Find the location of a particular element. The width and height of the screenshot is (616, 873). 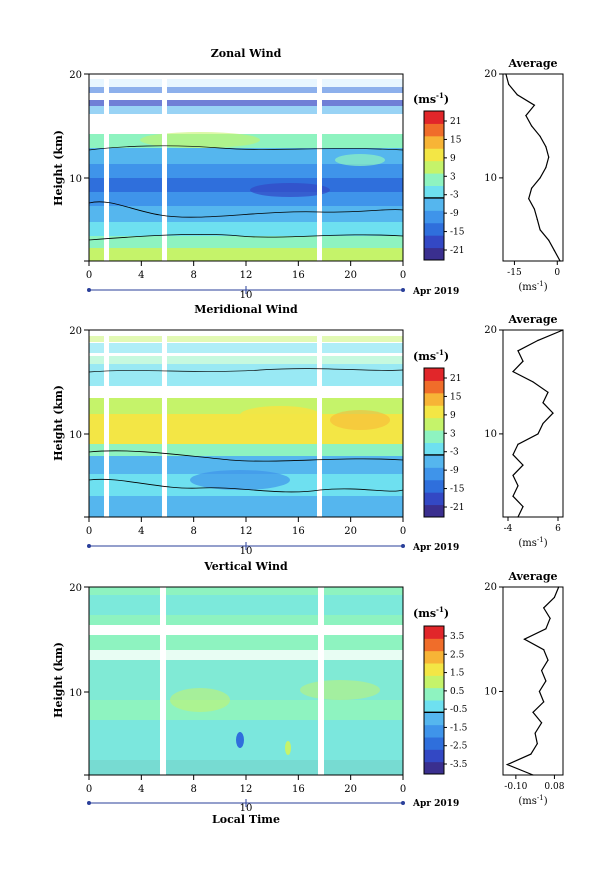

colorbar: 3.5 2.5 1.5 0.5 -0.5 -1.5 -2.5 -3.5 is located at coordinates (445, 700).